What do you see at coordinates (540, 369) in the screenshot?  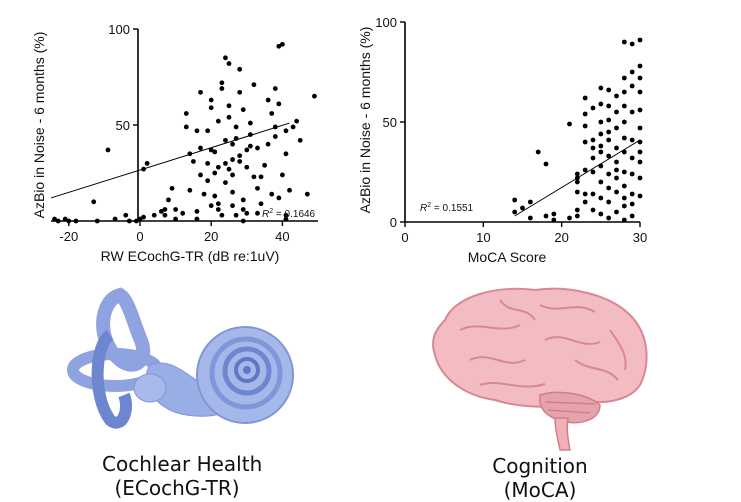 I see `brain-illustration` at bounding box center [540, 369].